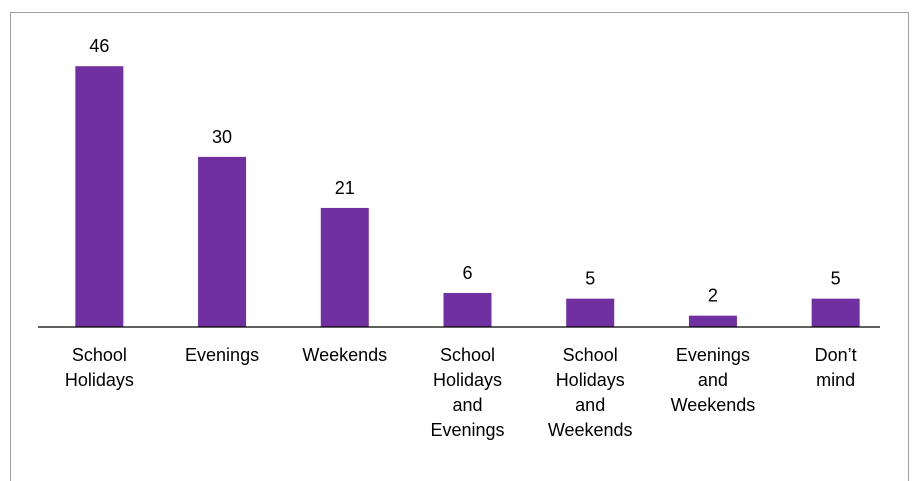  Describe the element at coordinates (345, 188) in the screenshot. I see `value-label: 21` at that location.